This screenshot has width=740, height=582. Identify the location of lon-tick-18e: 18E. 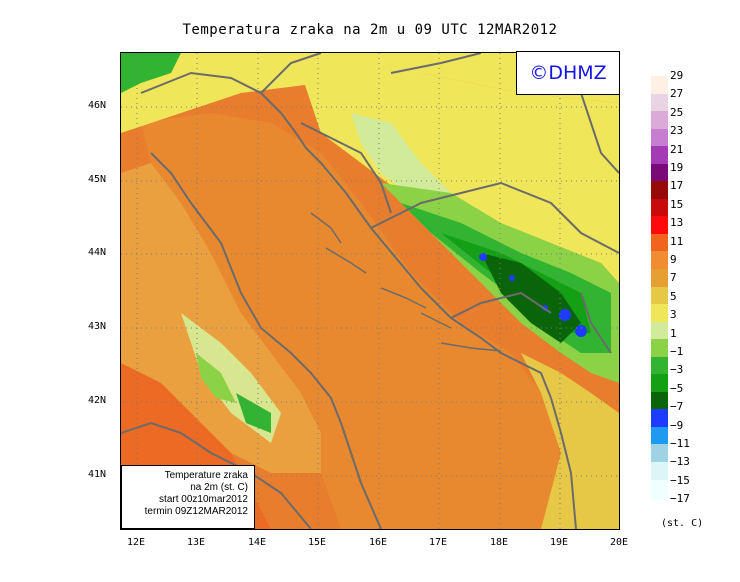
(499, 542).